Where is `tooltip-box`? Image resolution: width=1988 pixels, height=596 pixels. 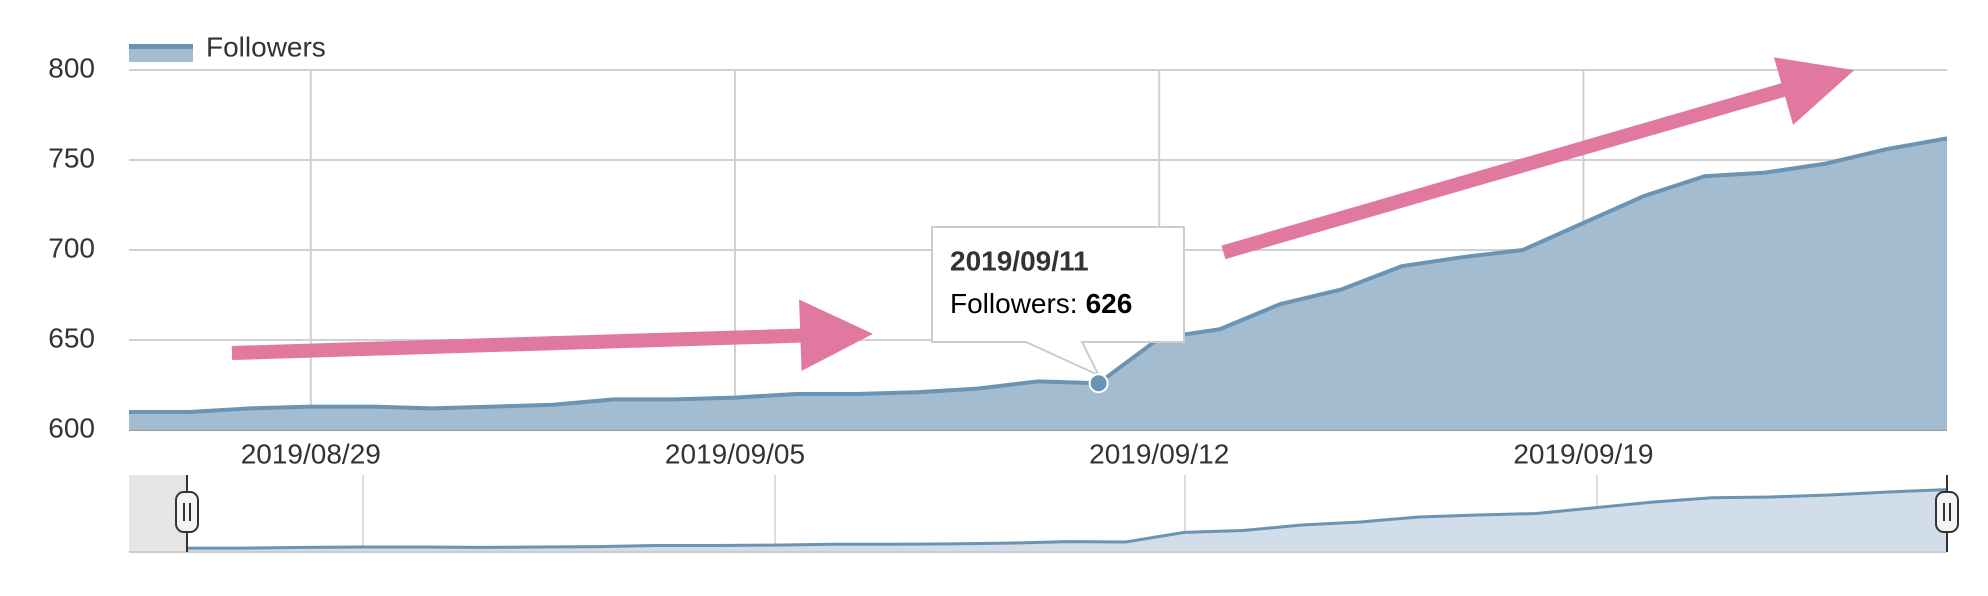 tooltip-box is located at coordinates (1058, 302).